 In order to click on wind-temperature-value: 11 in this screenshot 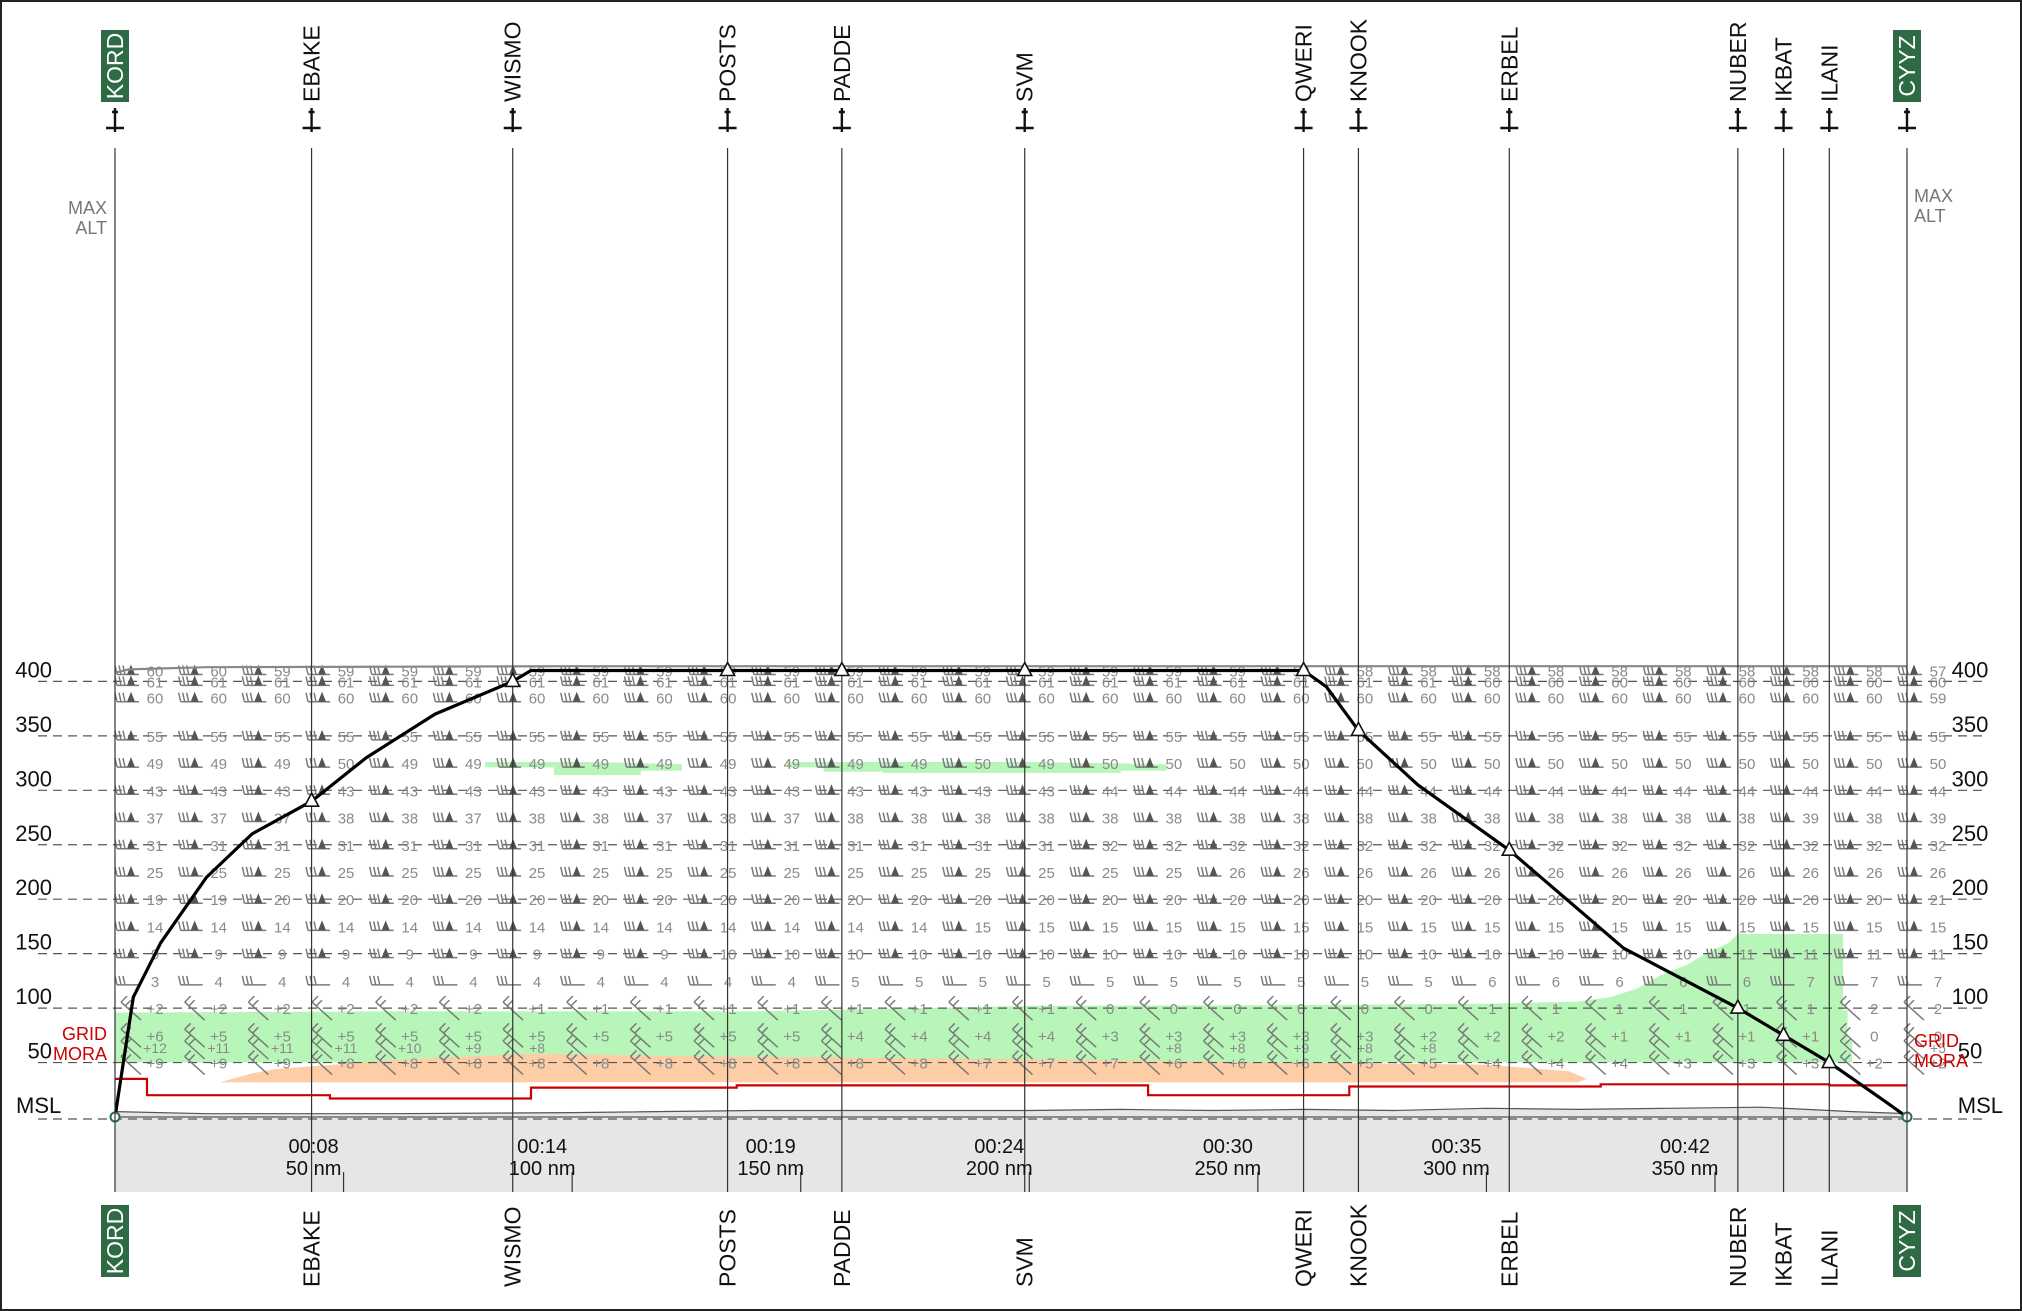, I will do `click(1875, 955)`.